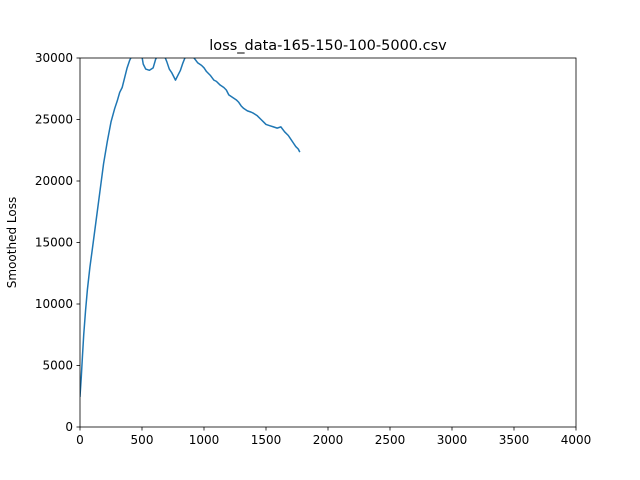 This screenshot has height=480, width=640. I want to click on x-axis-ticks: 0 500 1000 1500 2000 2500 3000 3500 4000, so click(333, 437).